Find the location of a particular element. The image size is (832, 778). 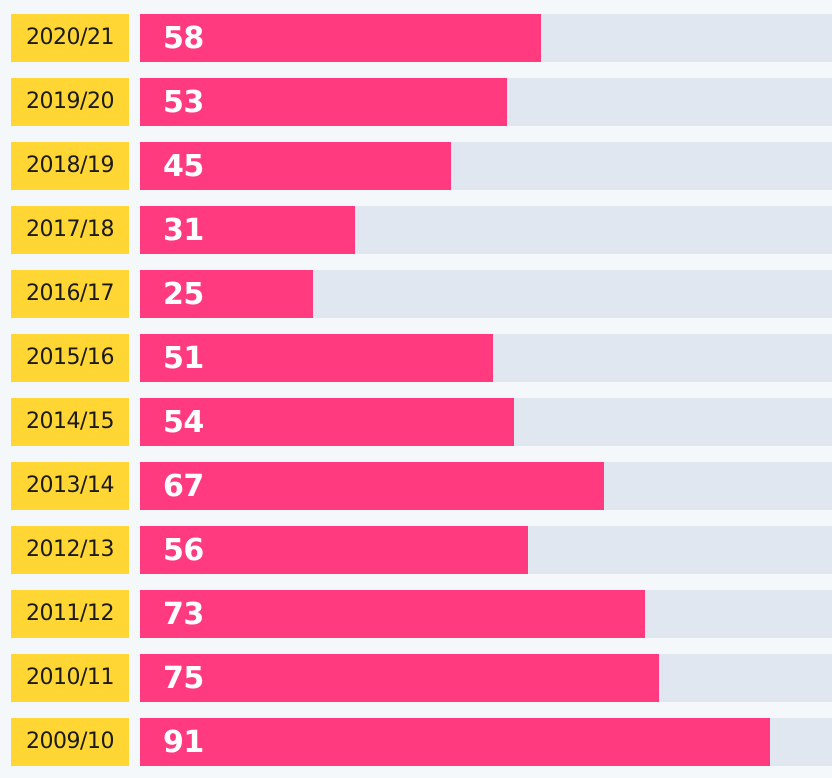

value-label: 45 is located at coordinates (183, 166).